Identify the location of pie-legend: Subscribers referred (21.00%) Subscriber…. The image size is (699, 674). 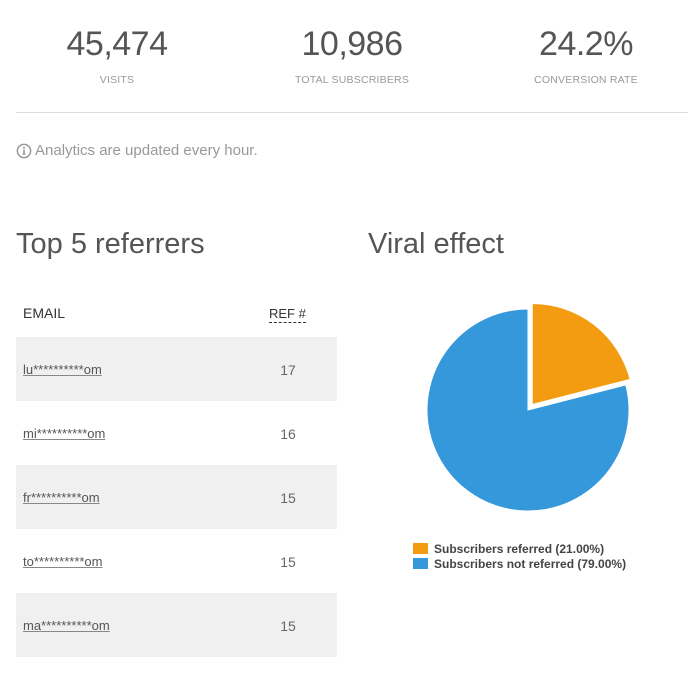
(519, 556).